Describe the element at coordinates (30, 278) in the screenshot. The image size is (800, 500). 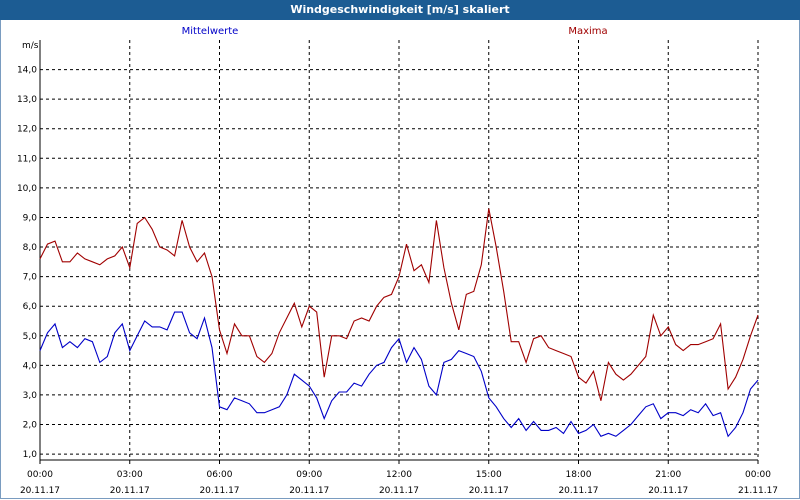
I see `y-tick-label: 7,0` at that location.